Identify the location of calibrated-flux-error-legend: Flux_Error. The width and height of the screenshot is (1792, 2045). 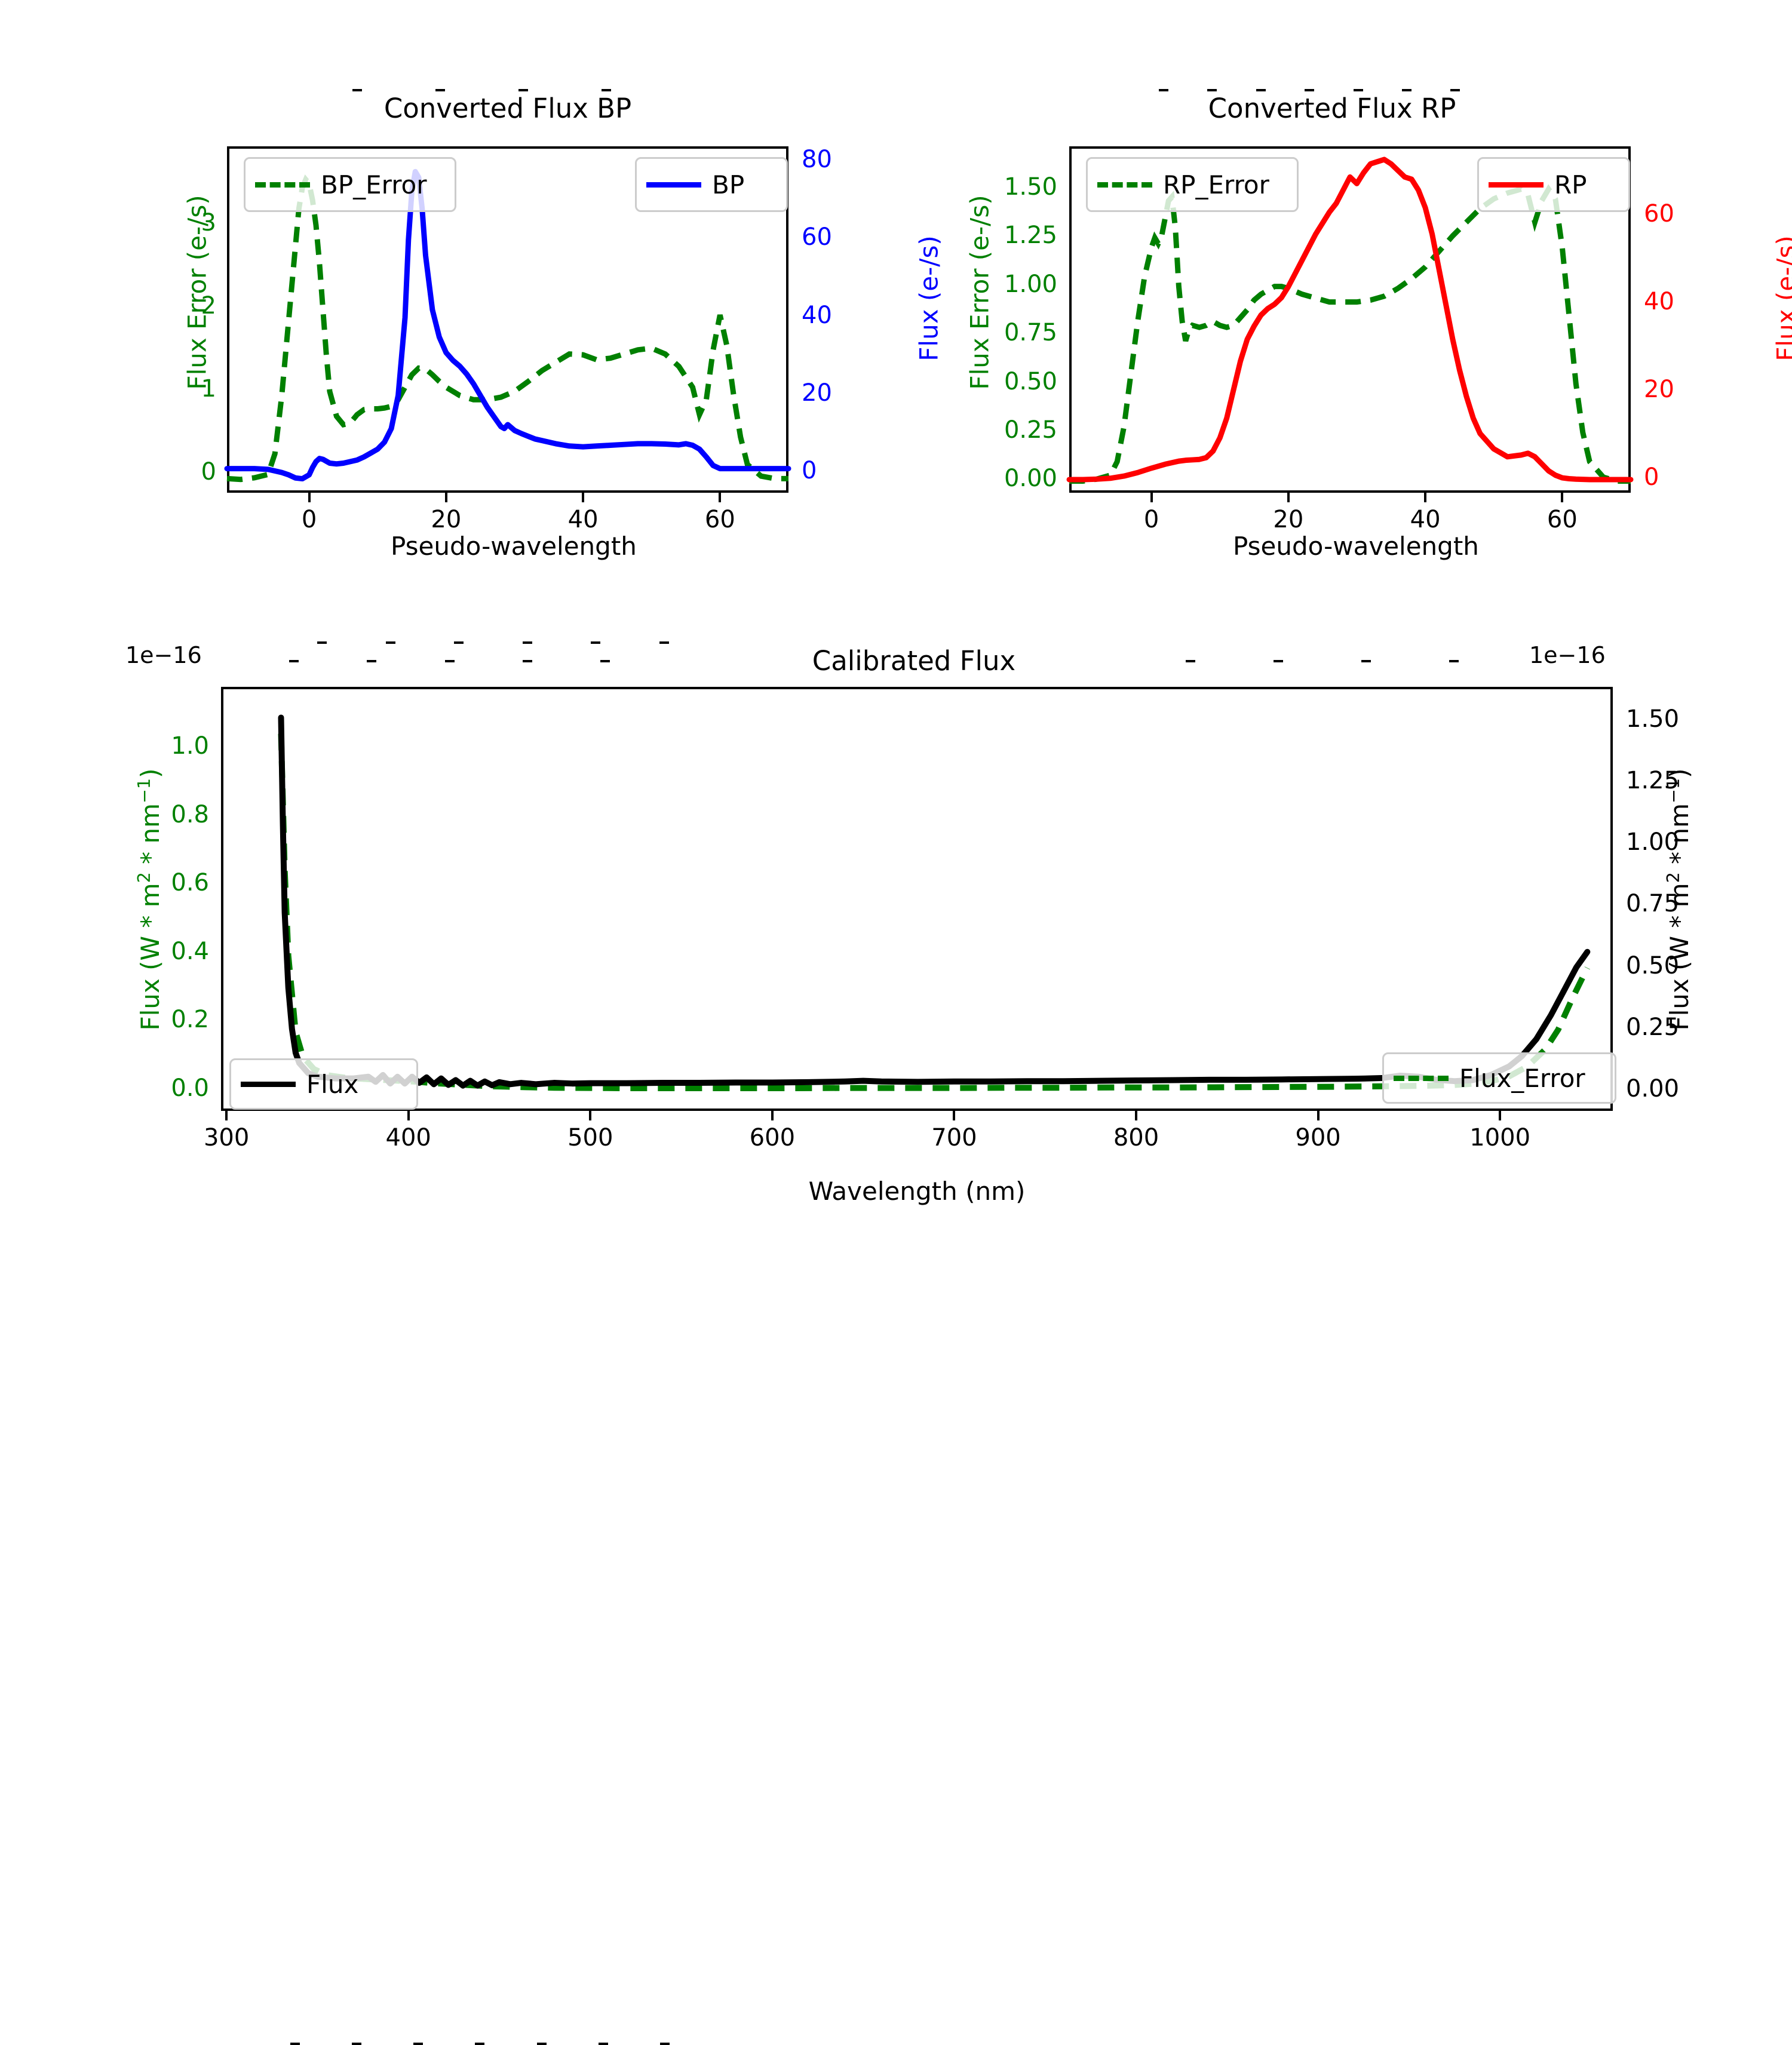
(1499, 1078).